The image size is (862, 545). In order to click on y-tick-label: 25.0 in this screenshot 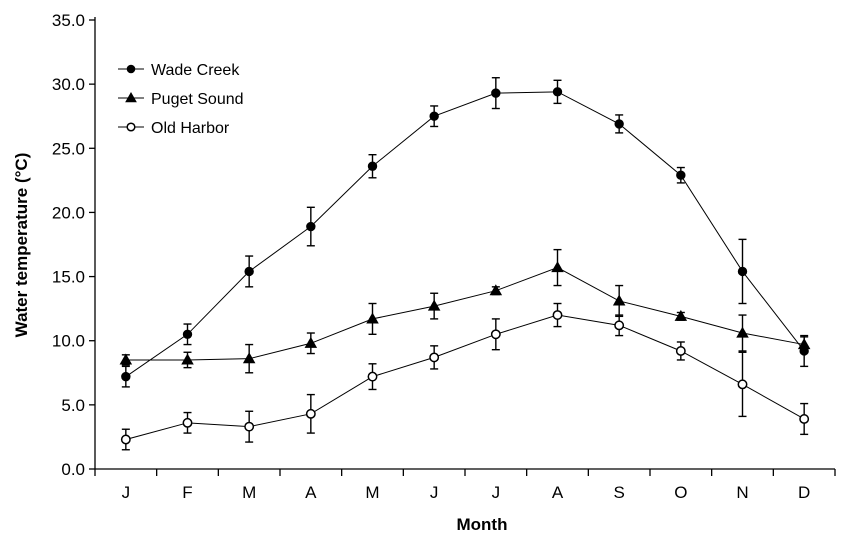, I will do `click(68, 148)`.